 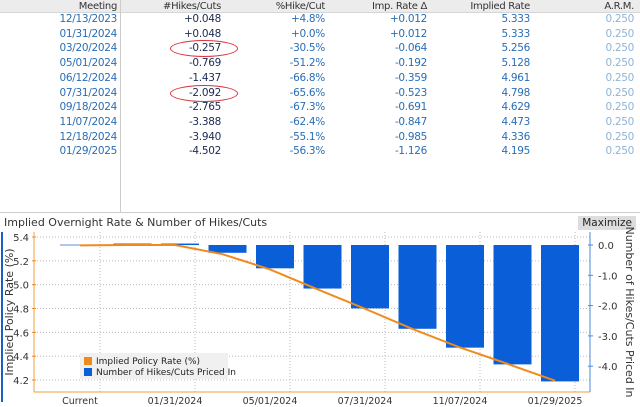 I want to click on x-tick-label: 01/31/2024, so click(x=175, y=401).